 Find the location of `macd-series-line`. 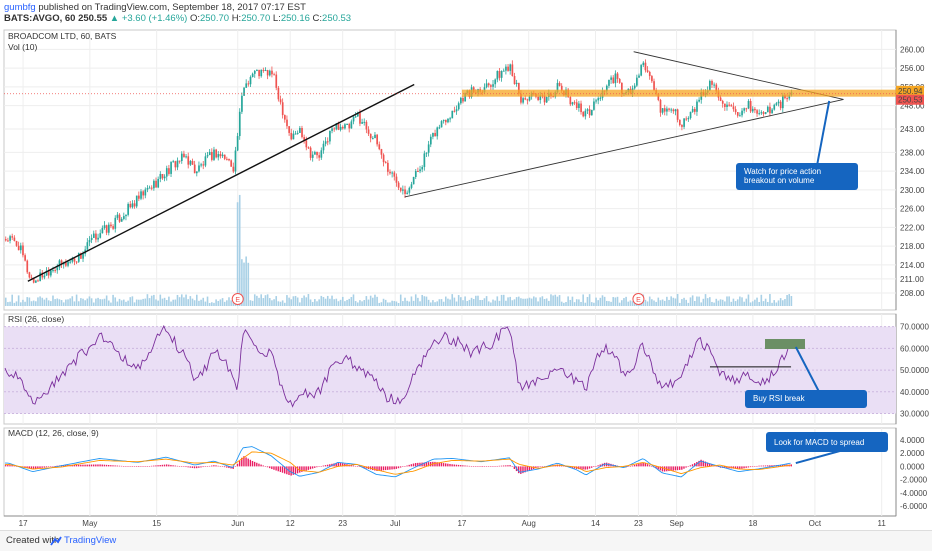

macd-series-line is located at coordinates (398, 462).